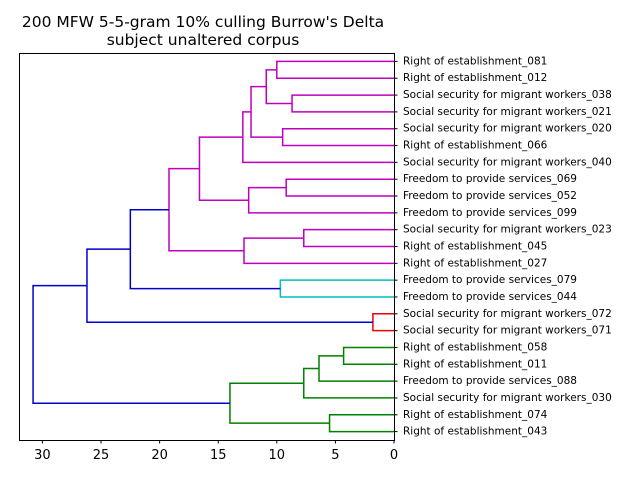  What do you see at coordinates (507, 331) in the screenshot?
I see `leaf-label: Social security for migrant workers_071` at bounding box center [507, 331].